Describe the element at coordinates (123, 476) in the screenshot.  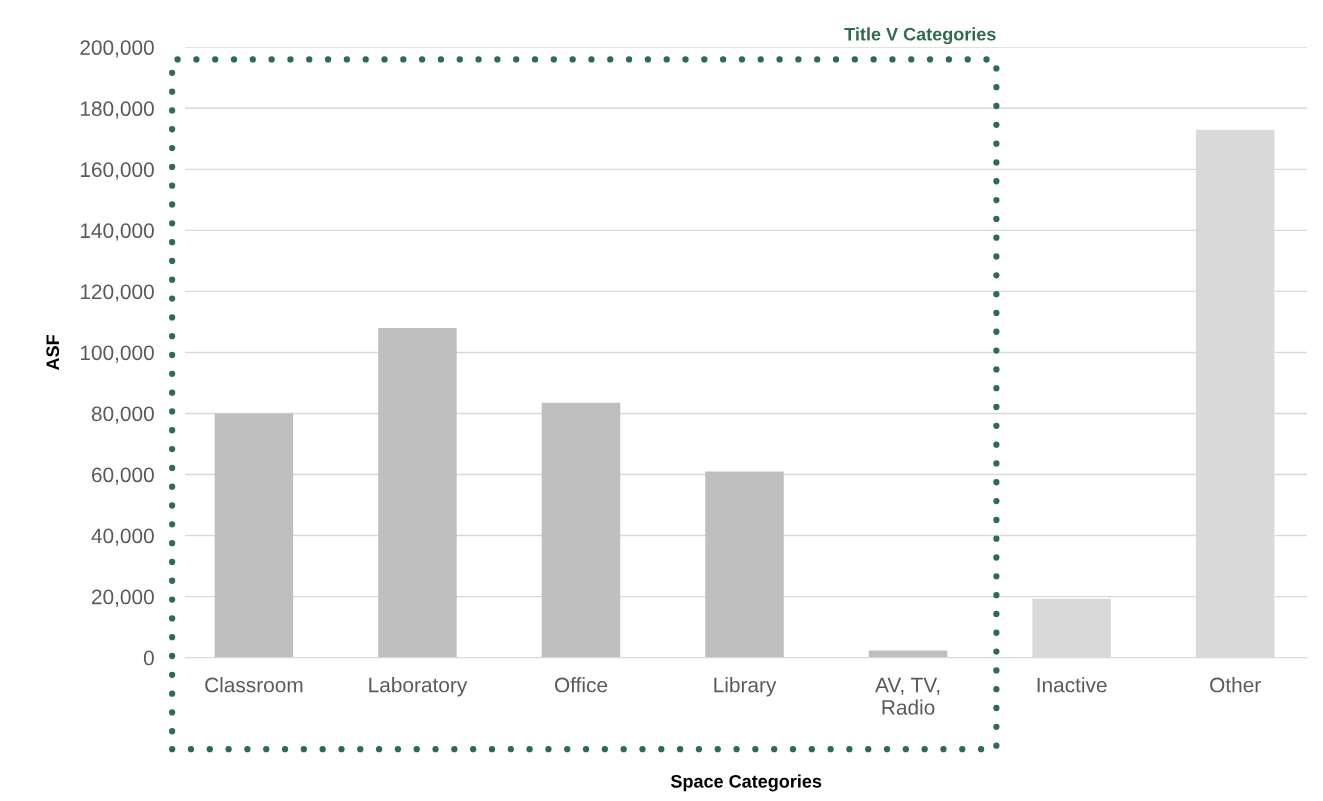
I see `y-tick-label: 60,000` at that location.